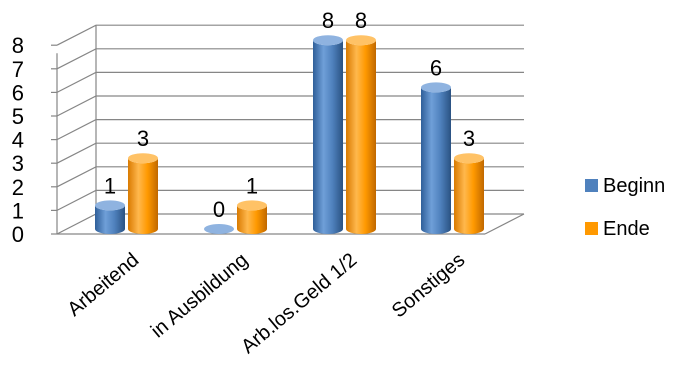 Image resolution: width=698 pixels, height=392 pixels. What do you see at coordinates (436, 67) in the screenshot?
I see `data-label: 6` at bounding box center [436, 67].